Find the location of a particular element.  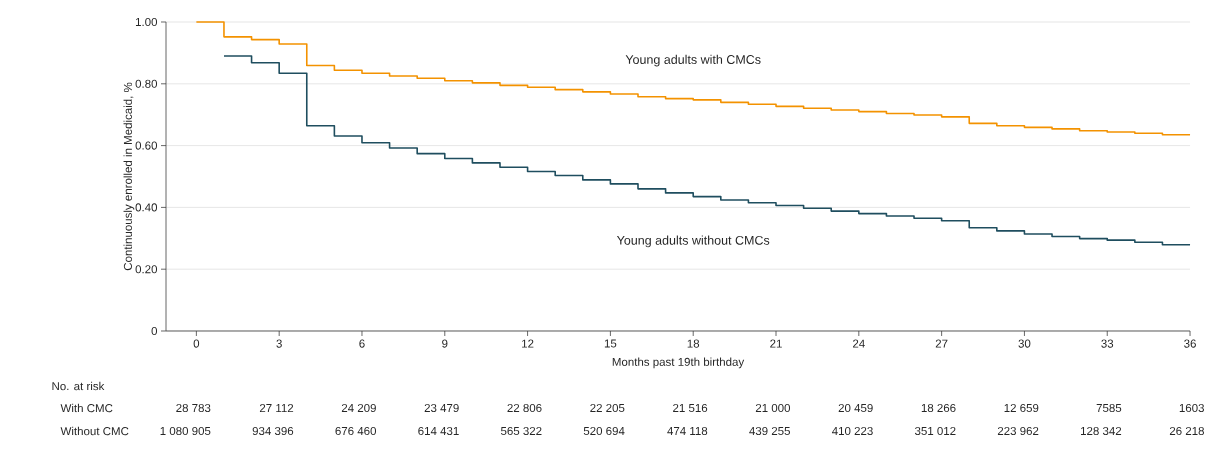

x-tick-label: 12 is located at coordinates (528, 343).